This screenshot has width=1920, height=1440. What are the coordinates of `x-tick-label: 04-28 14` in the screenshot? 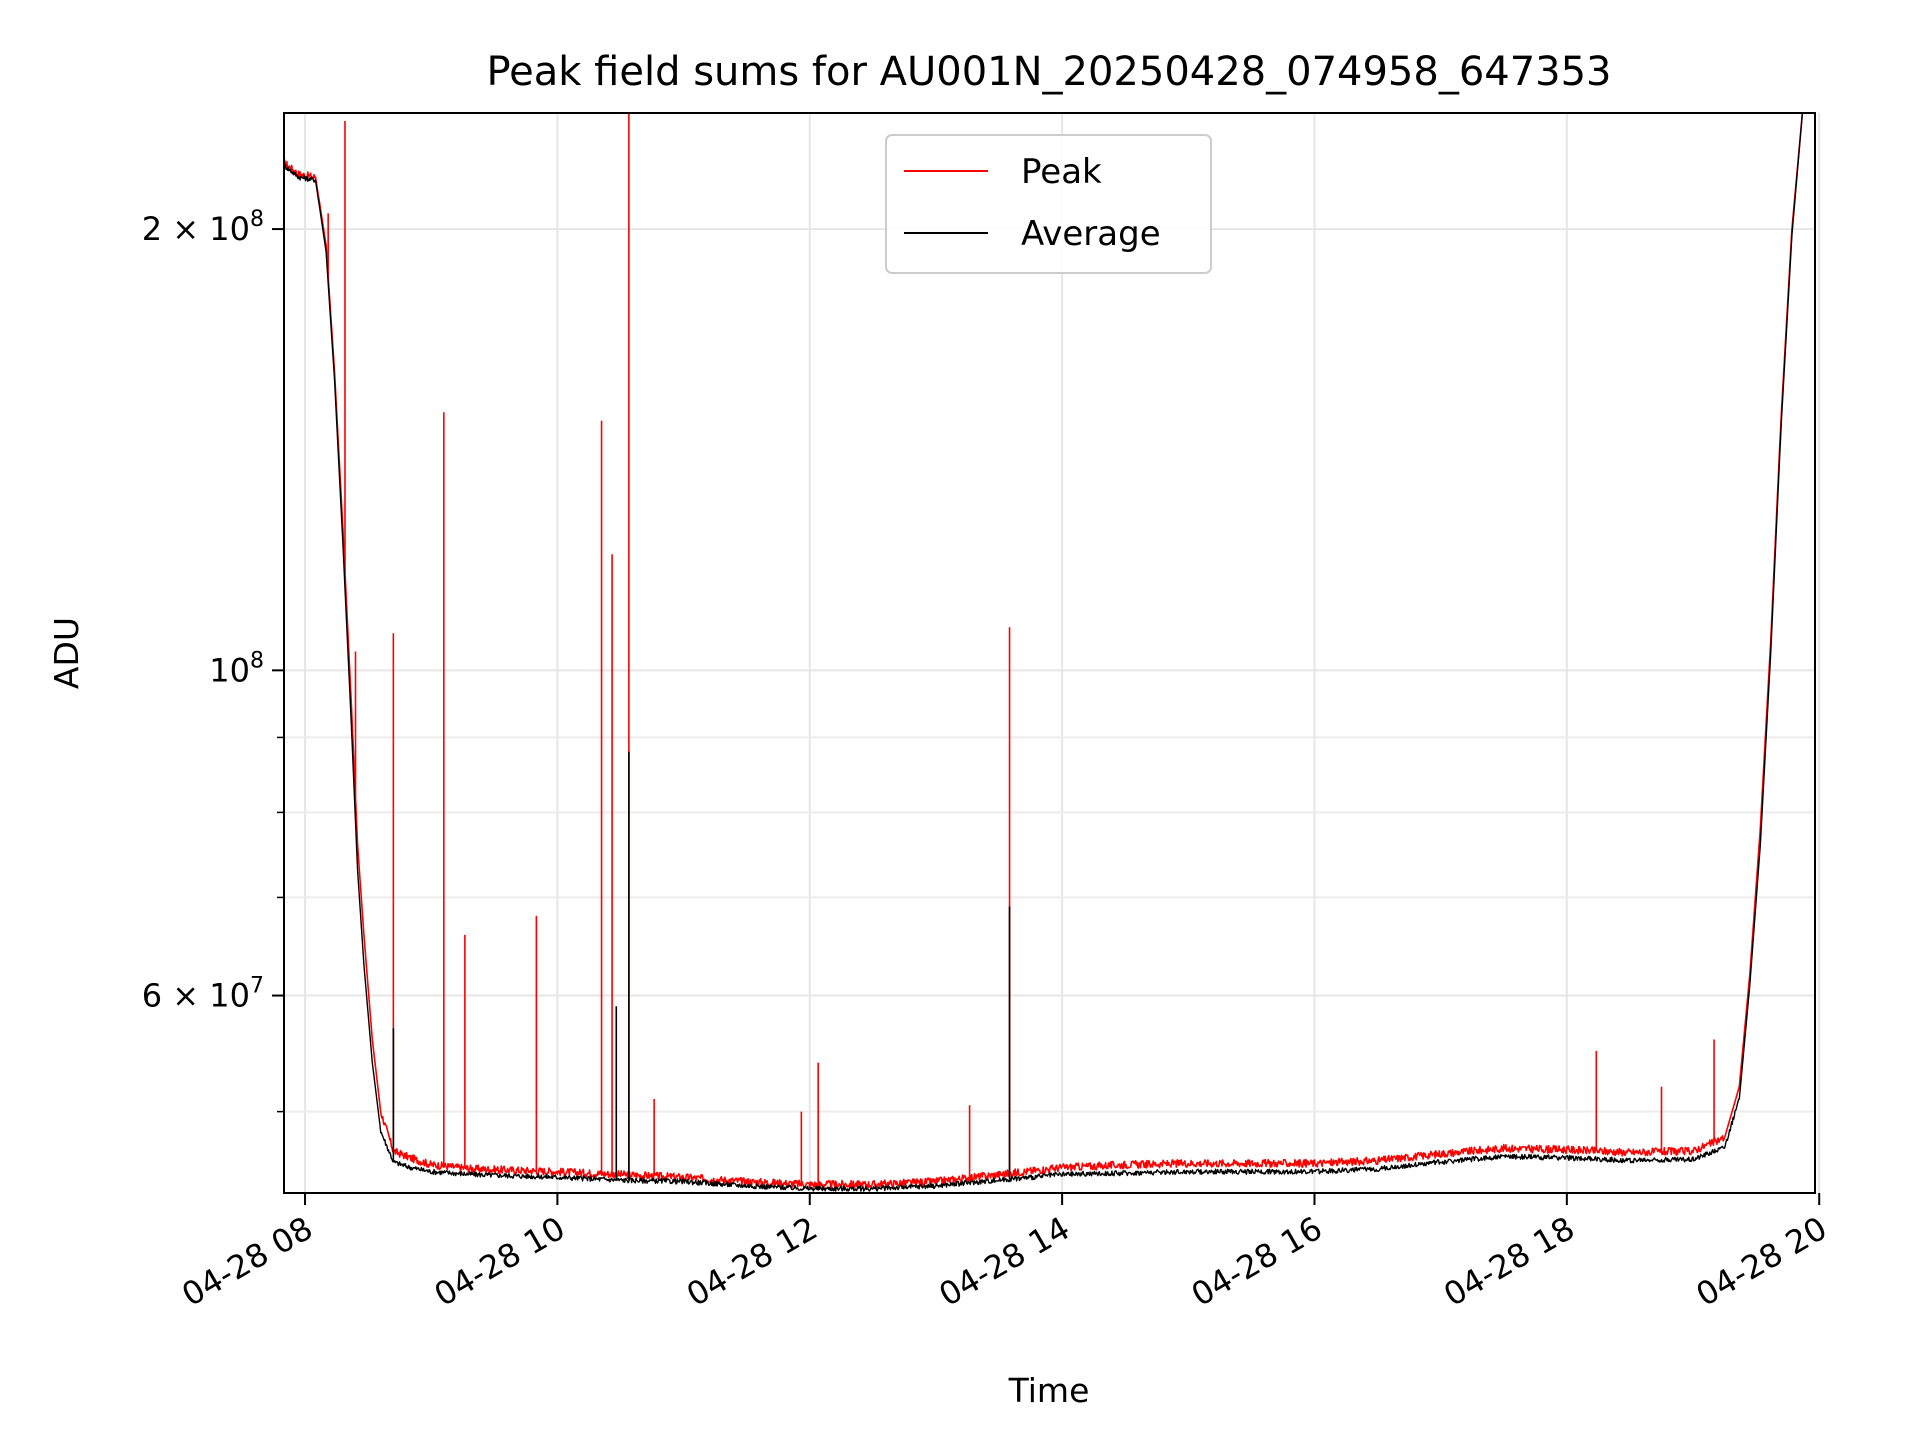 It's located at (1005, 1261).